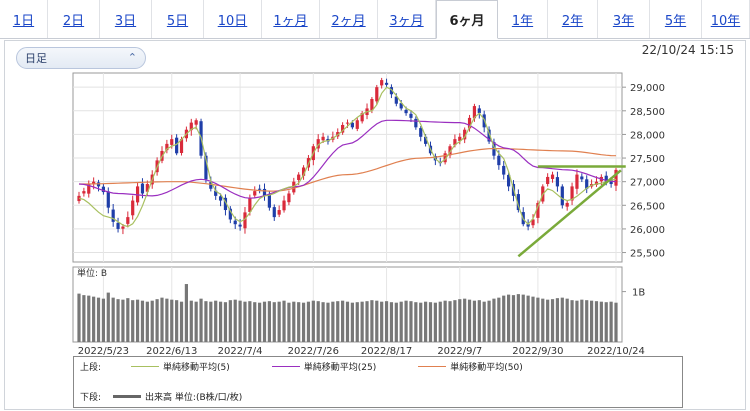  What do you see at coordinates (624, 19) in the screenshot?
I see `tab-11: 3年` at bounding box center [624, 19].